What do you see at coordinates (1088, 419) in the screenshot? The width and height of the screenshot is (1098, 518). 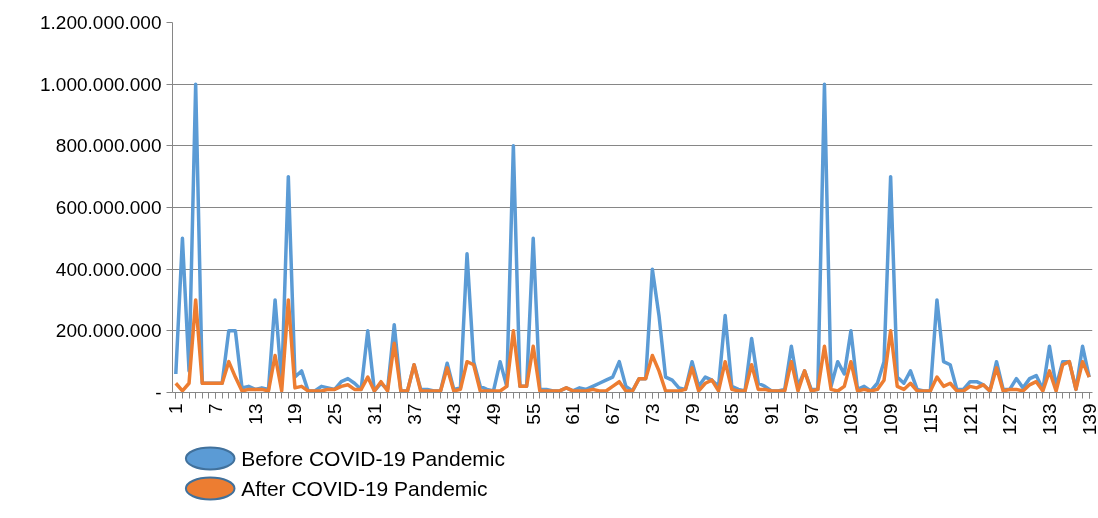 I see `x-tick-label: 139` at bounding box center [1088, 419].